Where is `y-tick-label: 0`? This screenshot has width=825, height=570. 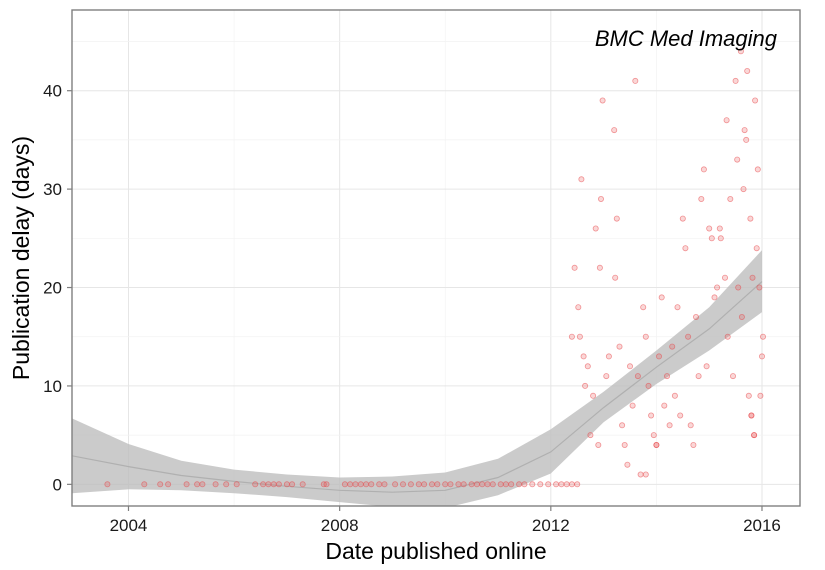 y-tick-label: 0 is located at coordinates (57, 484).